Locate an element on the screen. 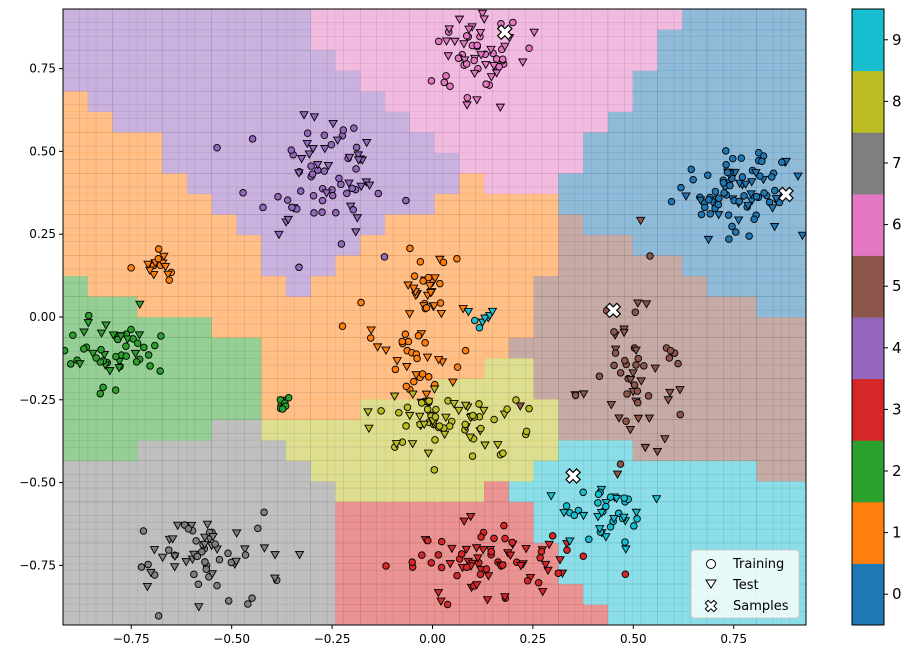 This screenshot has width=908, height=659. colorbar-segment is located at coordinates (868, 286).